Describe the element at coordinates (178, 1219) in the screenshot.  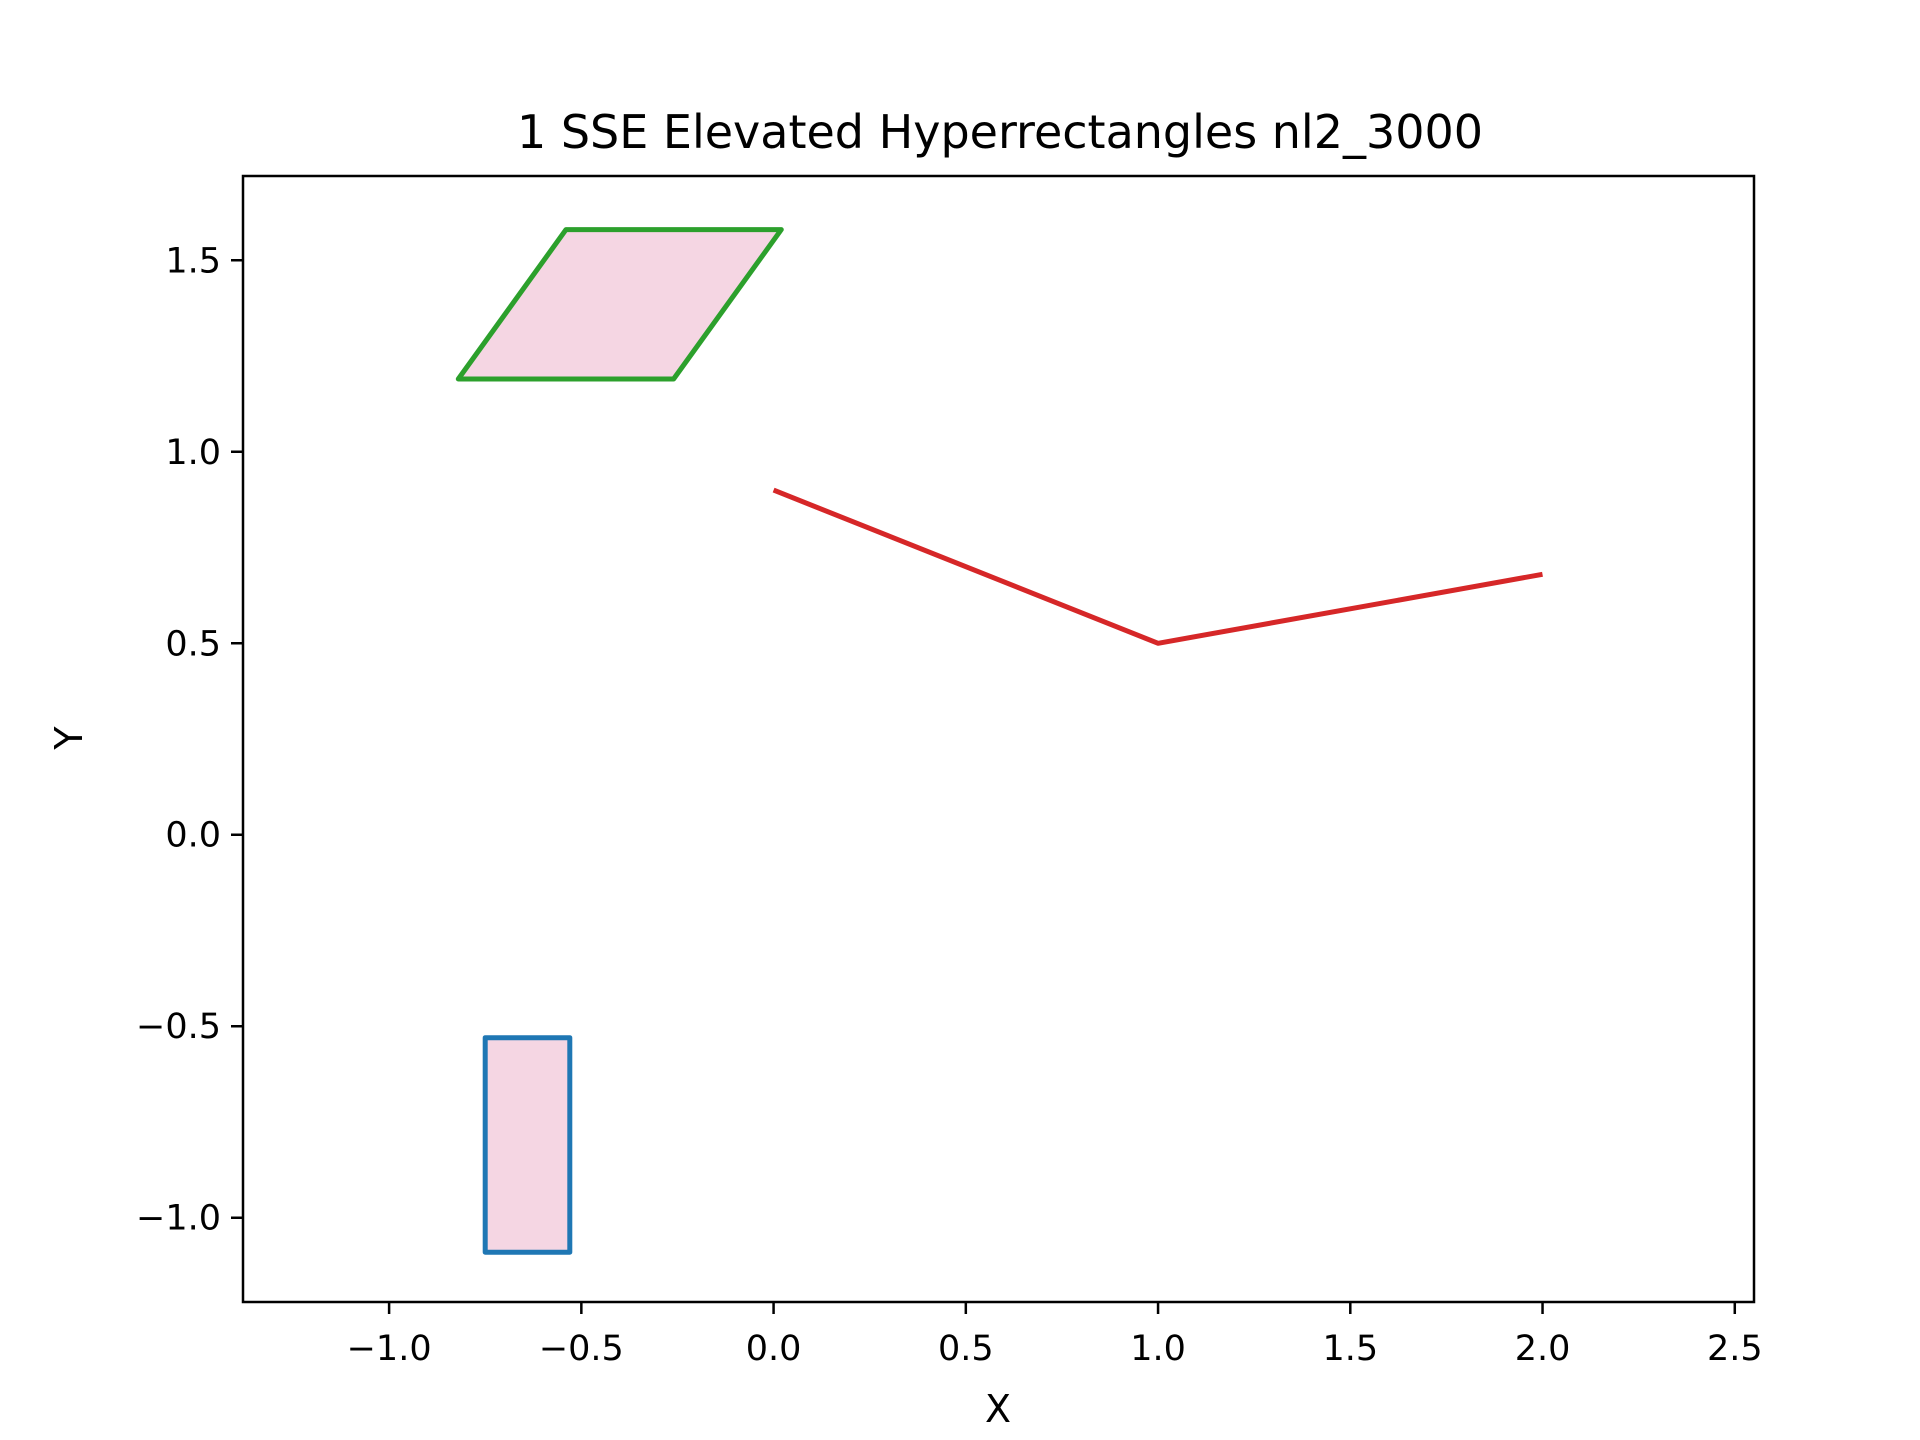
I see `y-tick-label: −1.0` at that location.